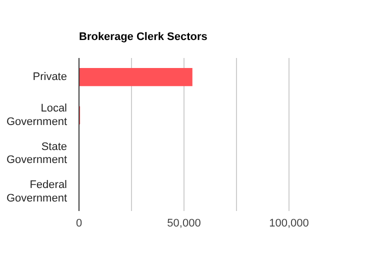 This screenshot has height=278, width=370. What do you see at coordinates (184, 223) in the screenshot?
I see `x-tick-label: 50,000` at bounding box center [184, 223].